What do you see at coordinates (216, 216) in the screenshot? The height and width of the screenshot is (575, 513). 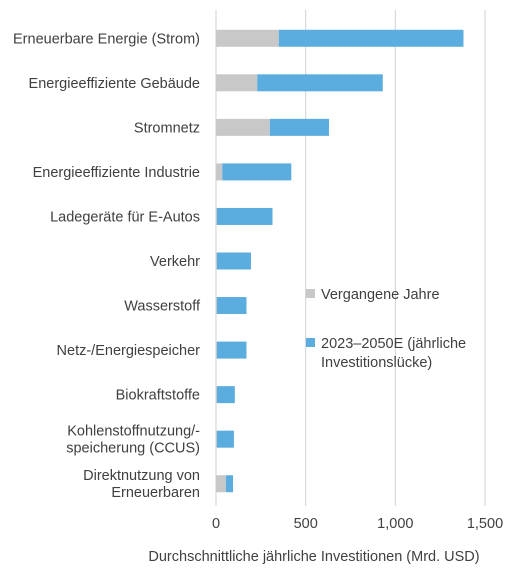 I see `bar-s0-c4` at bounding box center [216, 216].